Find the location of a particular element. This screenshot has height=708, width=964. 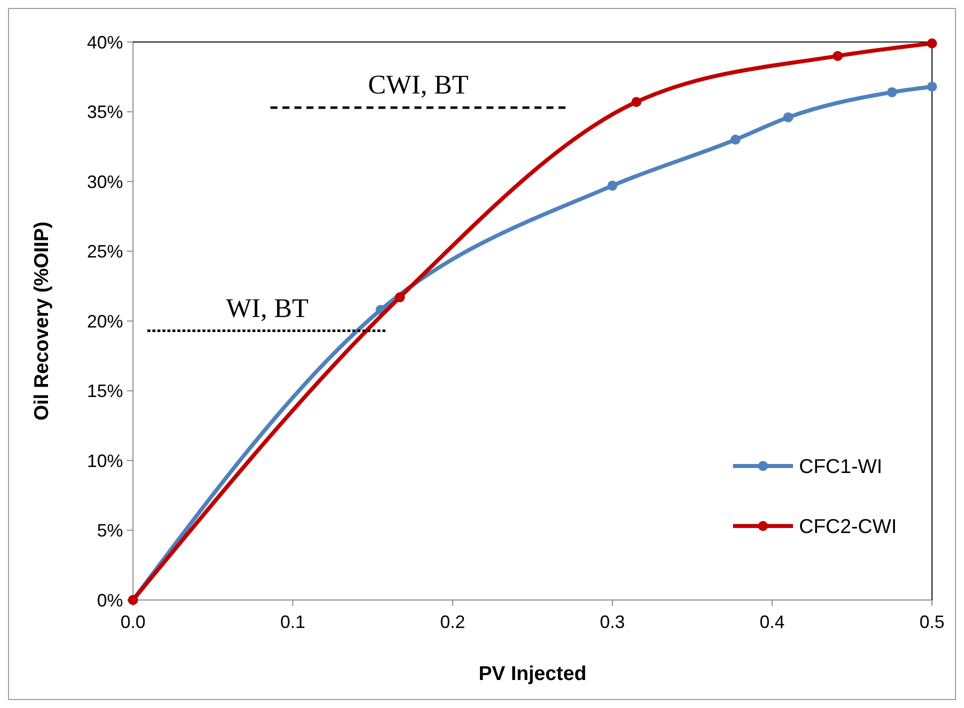

x-tick-label: 0.0 is located at coordinates (133, 622).